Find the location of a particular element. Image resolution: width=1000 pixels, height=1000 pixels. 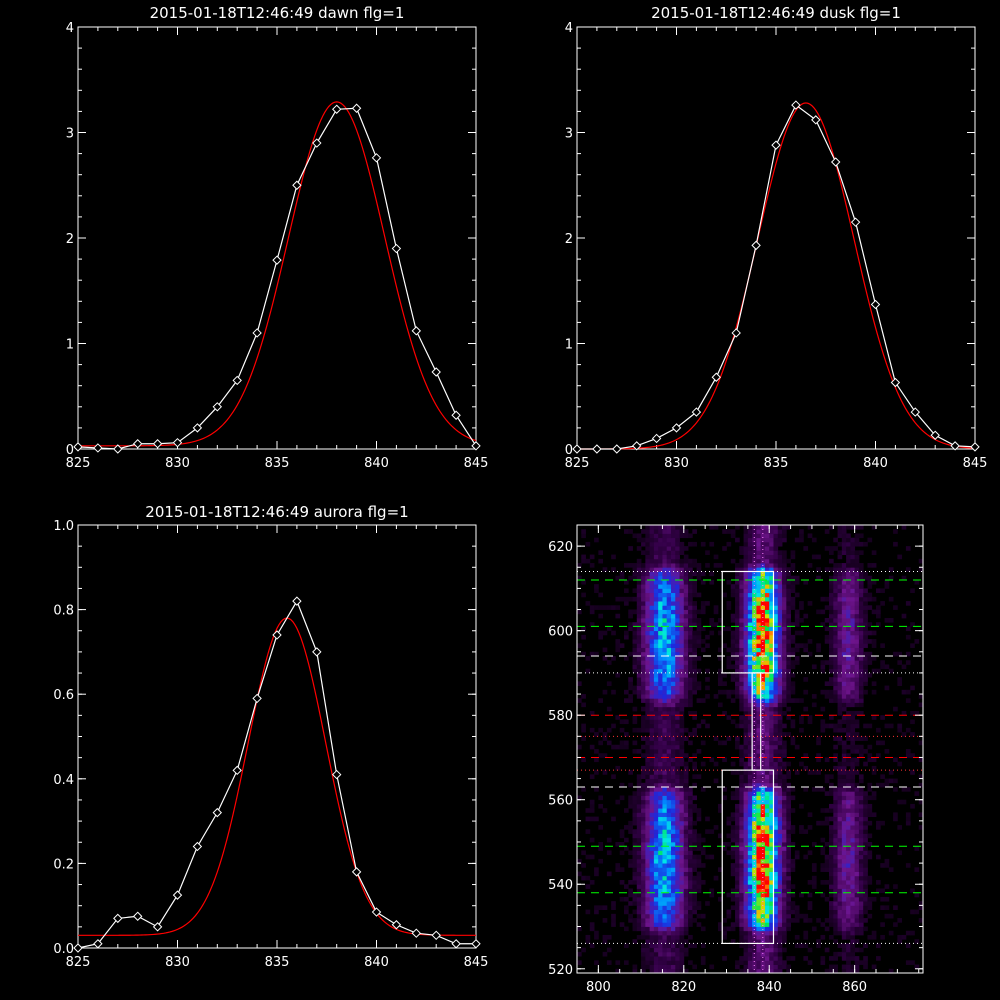

aurora-data-point is located at coordinates (197, 846).